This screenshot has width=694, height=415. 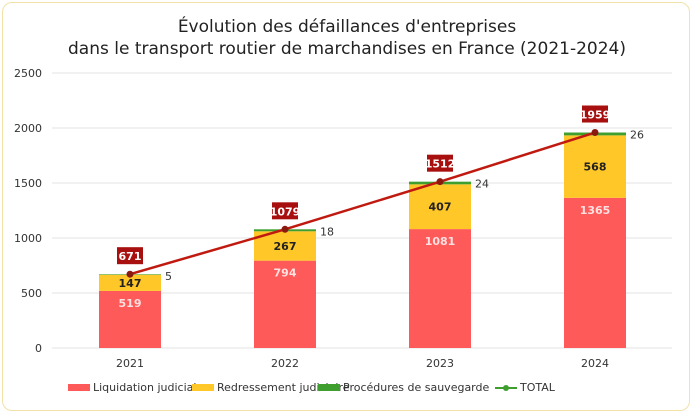 I want to click on y-tick-label: 1000, so click(x=28, y=238).